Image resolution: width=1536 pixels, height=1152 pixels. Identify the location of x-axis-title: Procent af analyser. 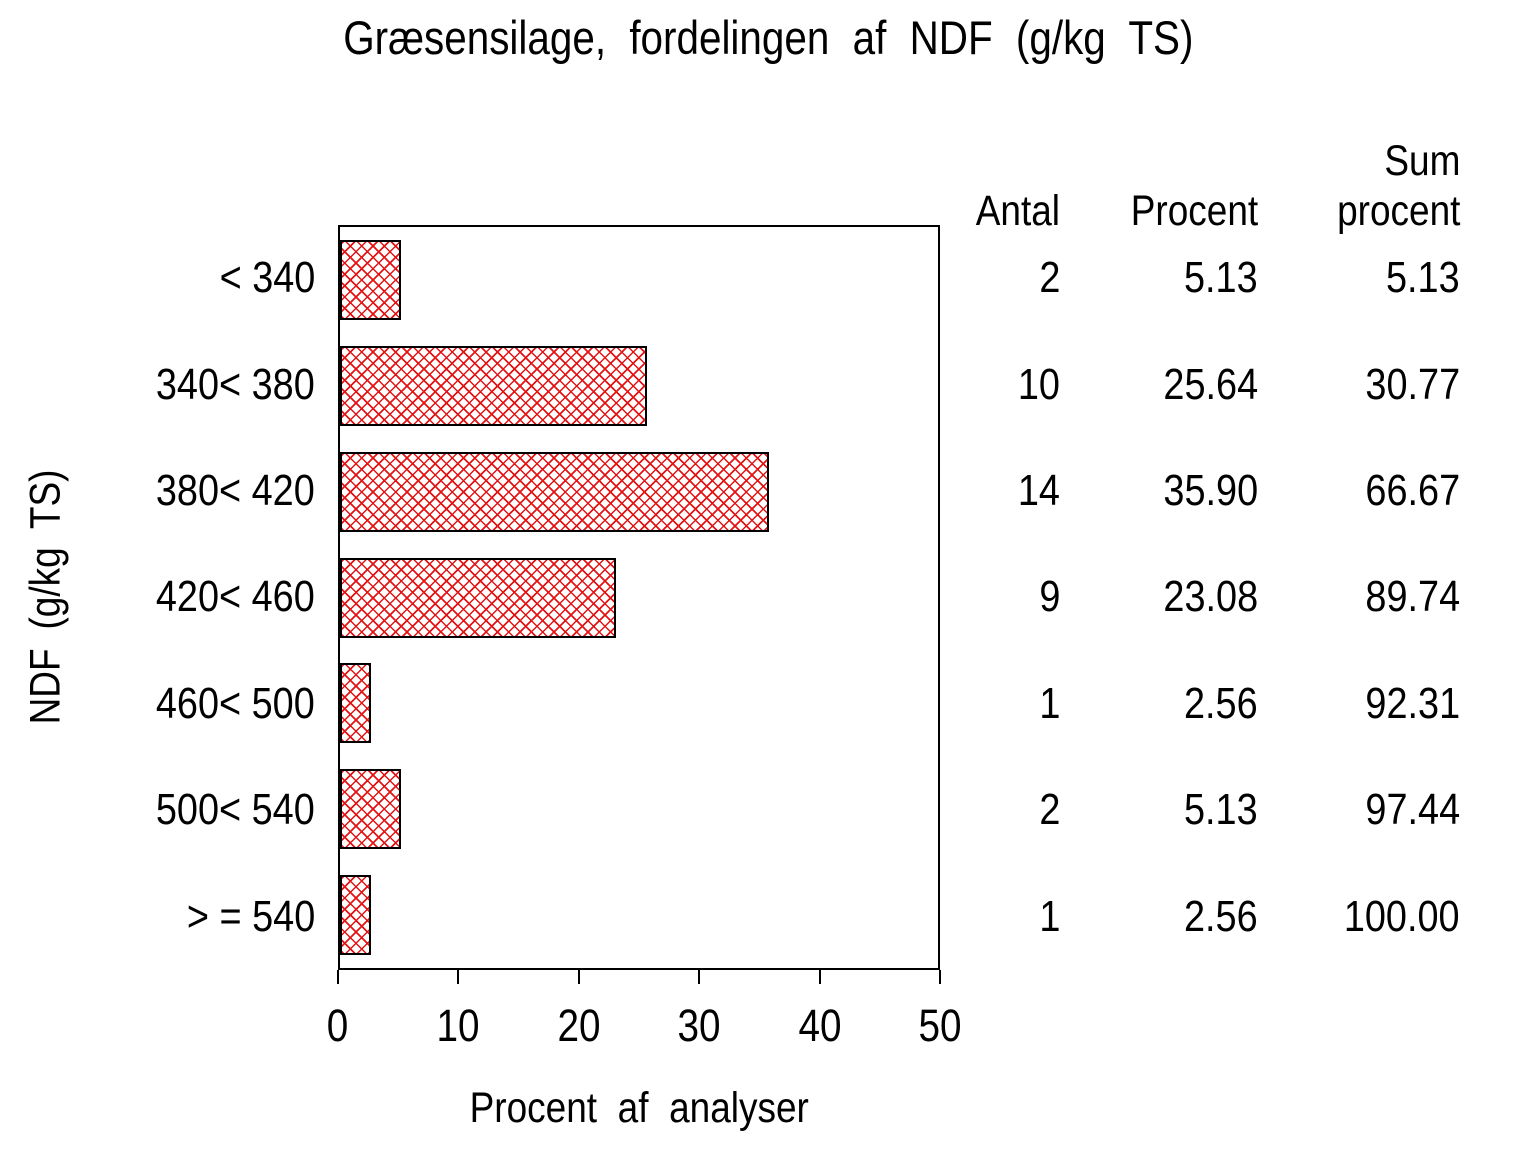
(639, 1108).